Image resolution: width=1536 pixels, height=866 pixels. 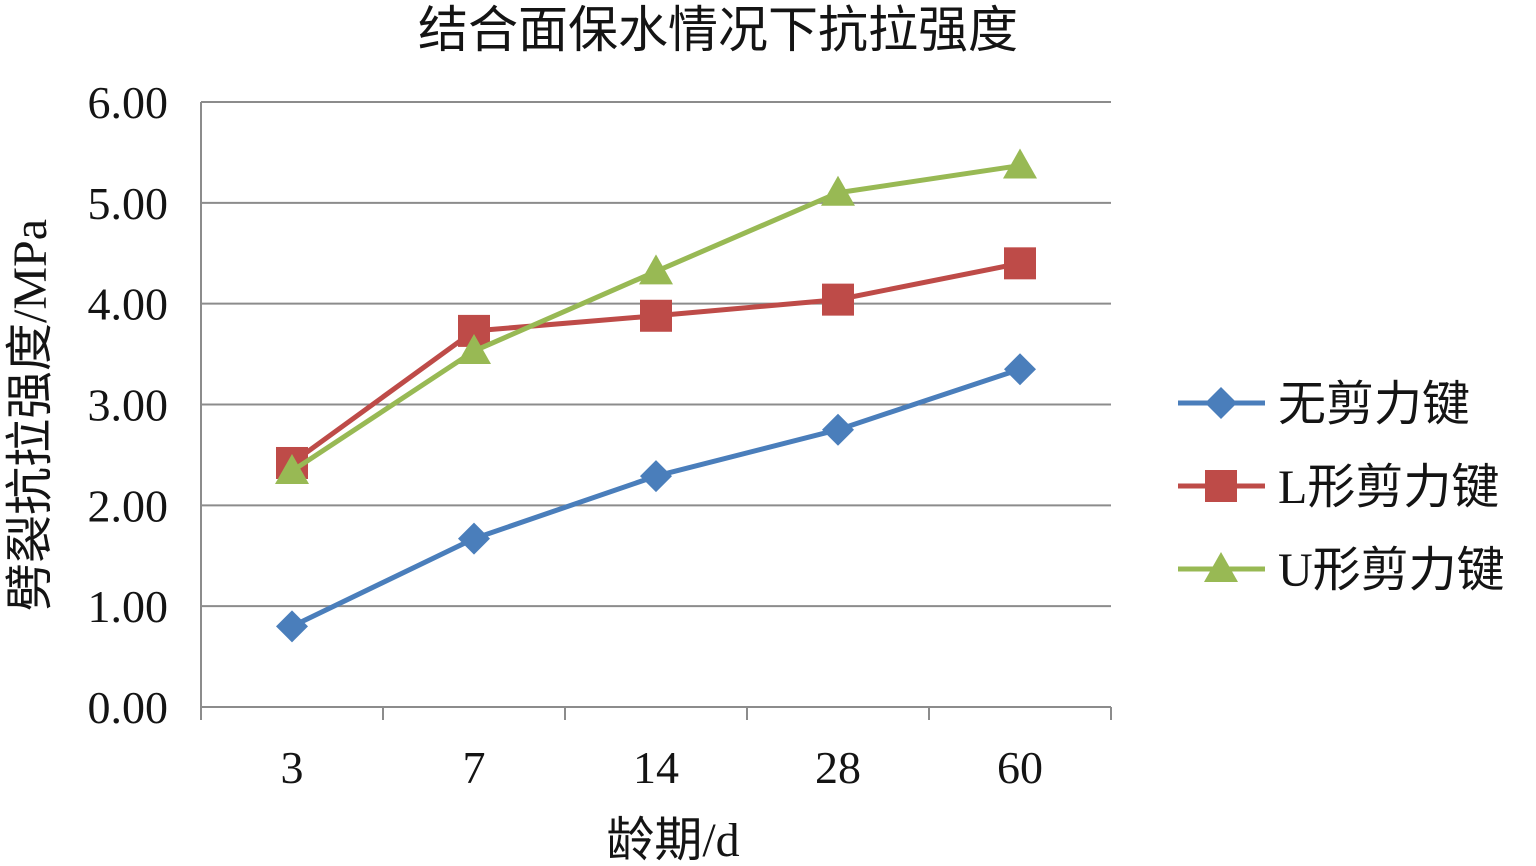 What do you see at coordinates (1391, 570) in the screenshot?
I see `legend-label: U形剪力键` at bounding box center [1391, 570].